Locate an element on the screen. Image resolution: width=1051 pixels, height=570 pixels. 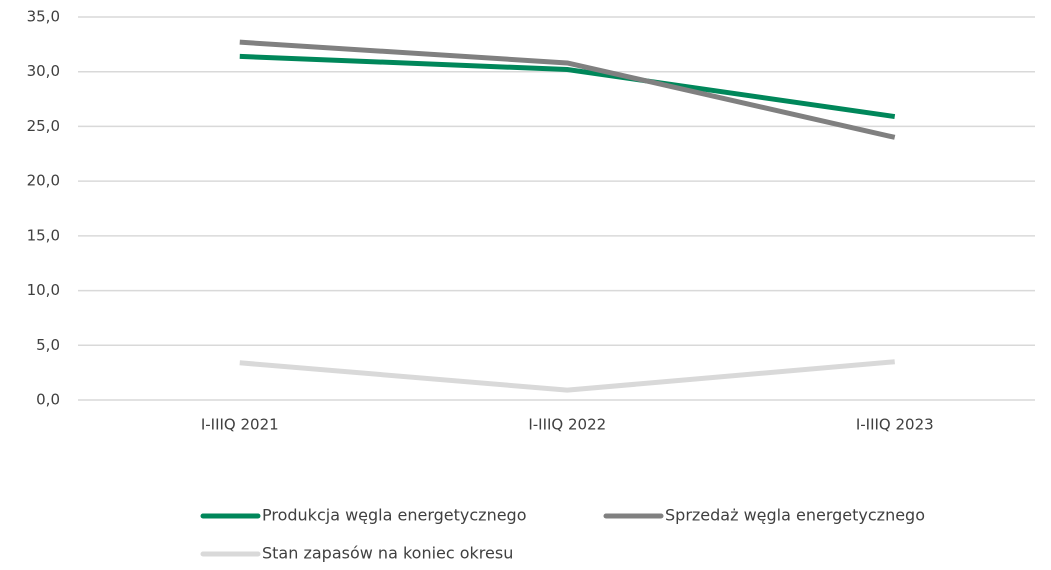
y-tick-label: 35,0 is located at coordinates (43, 17).